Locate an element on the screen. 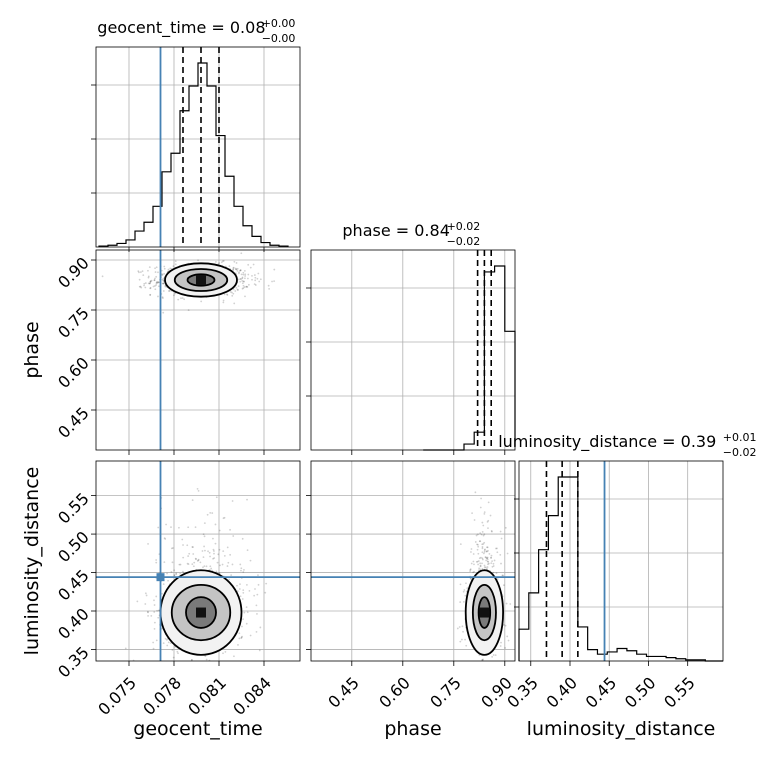  title-sub-geocent_time: −0.00 is located at coordinates (279, 38).